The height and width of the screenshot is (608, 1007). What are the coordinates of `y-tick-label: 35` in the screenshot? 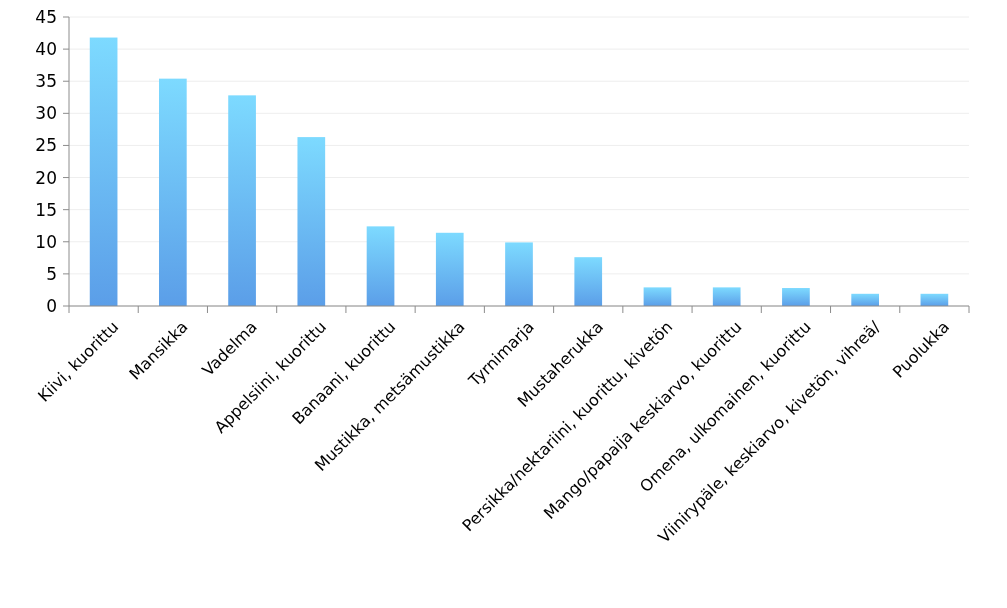 It's located at (46, 81).